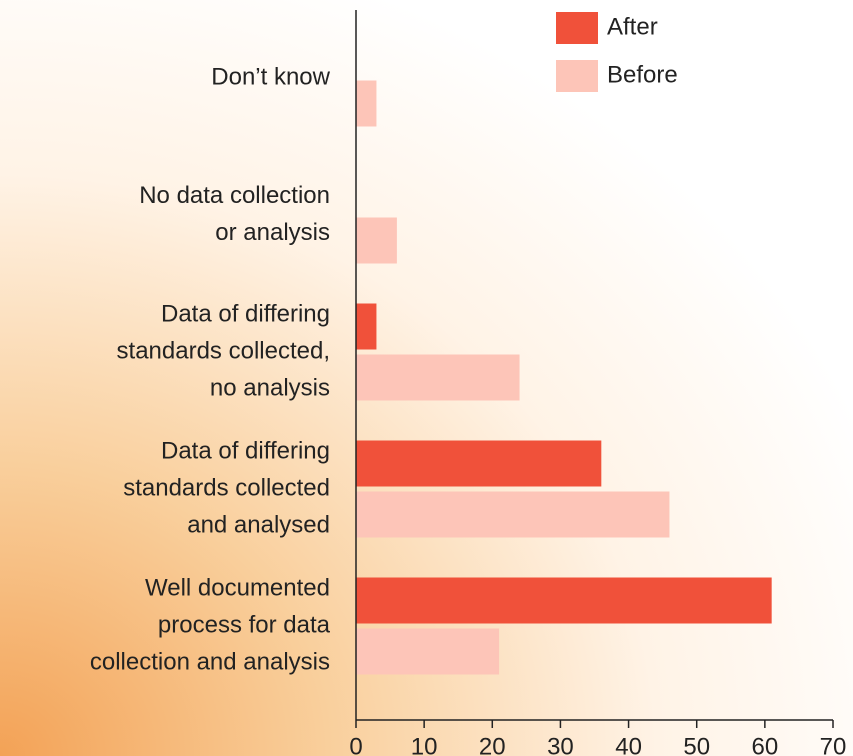  Describe the element at coordinates (244, 624) in the screenshot. I see `y-tick-label: process for data` at that location.